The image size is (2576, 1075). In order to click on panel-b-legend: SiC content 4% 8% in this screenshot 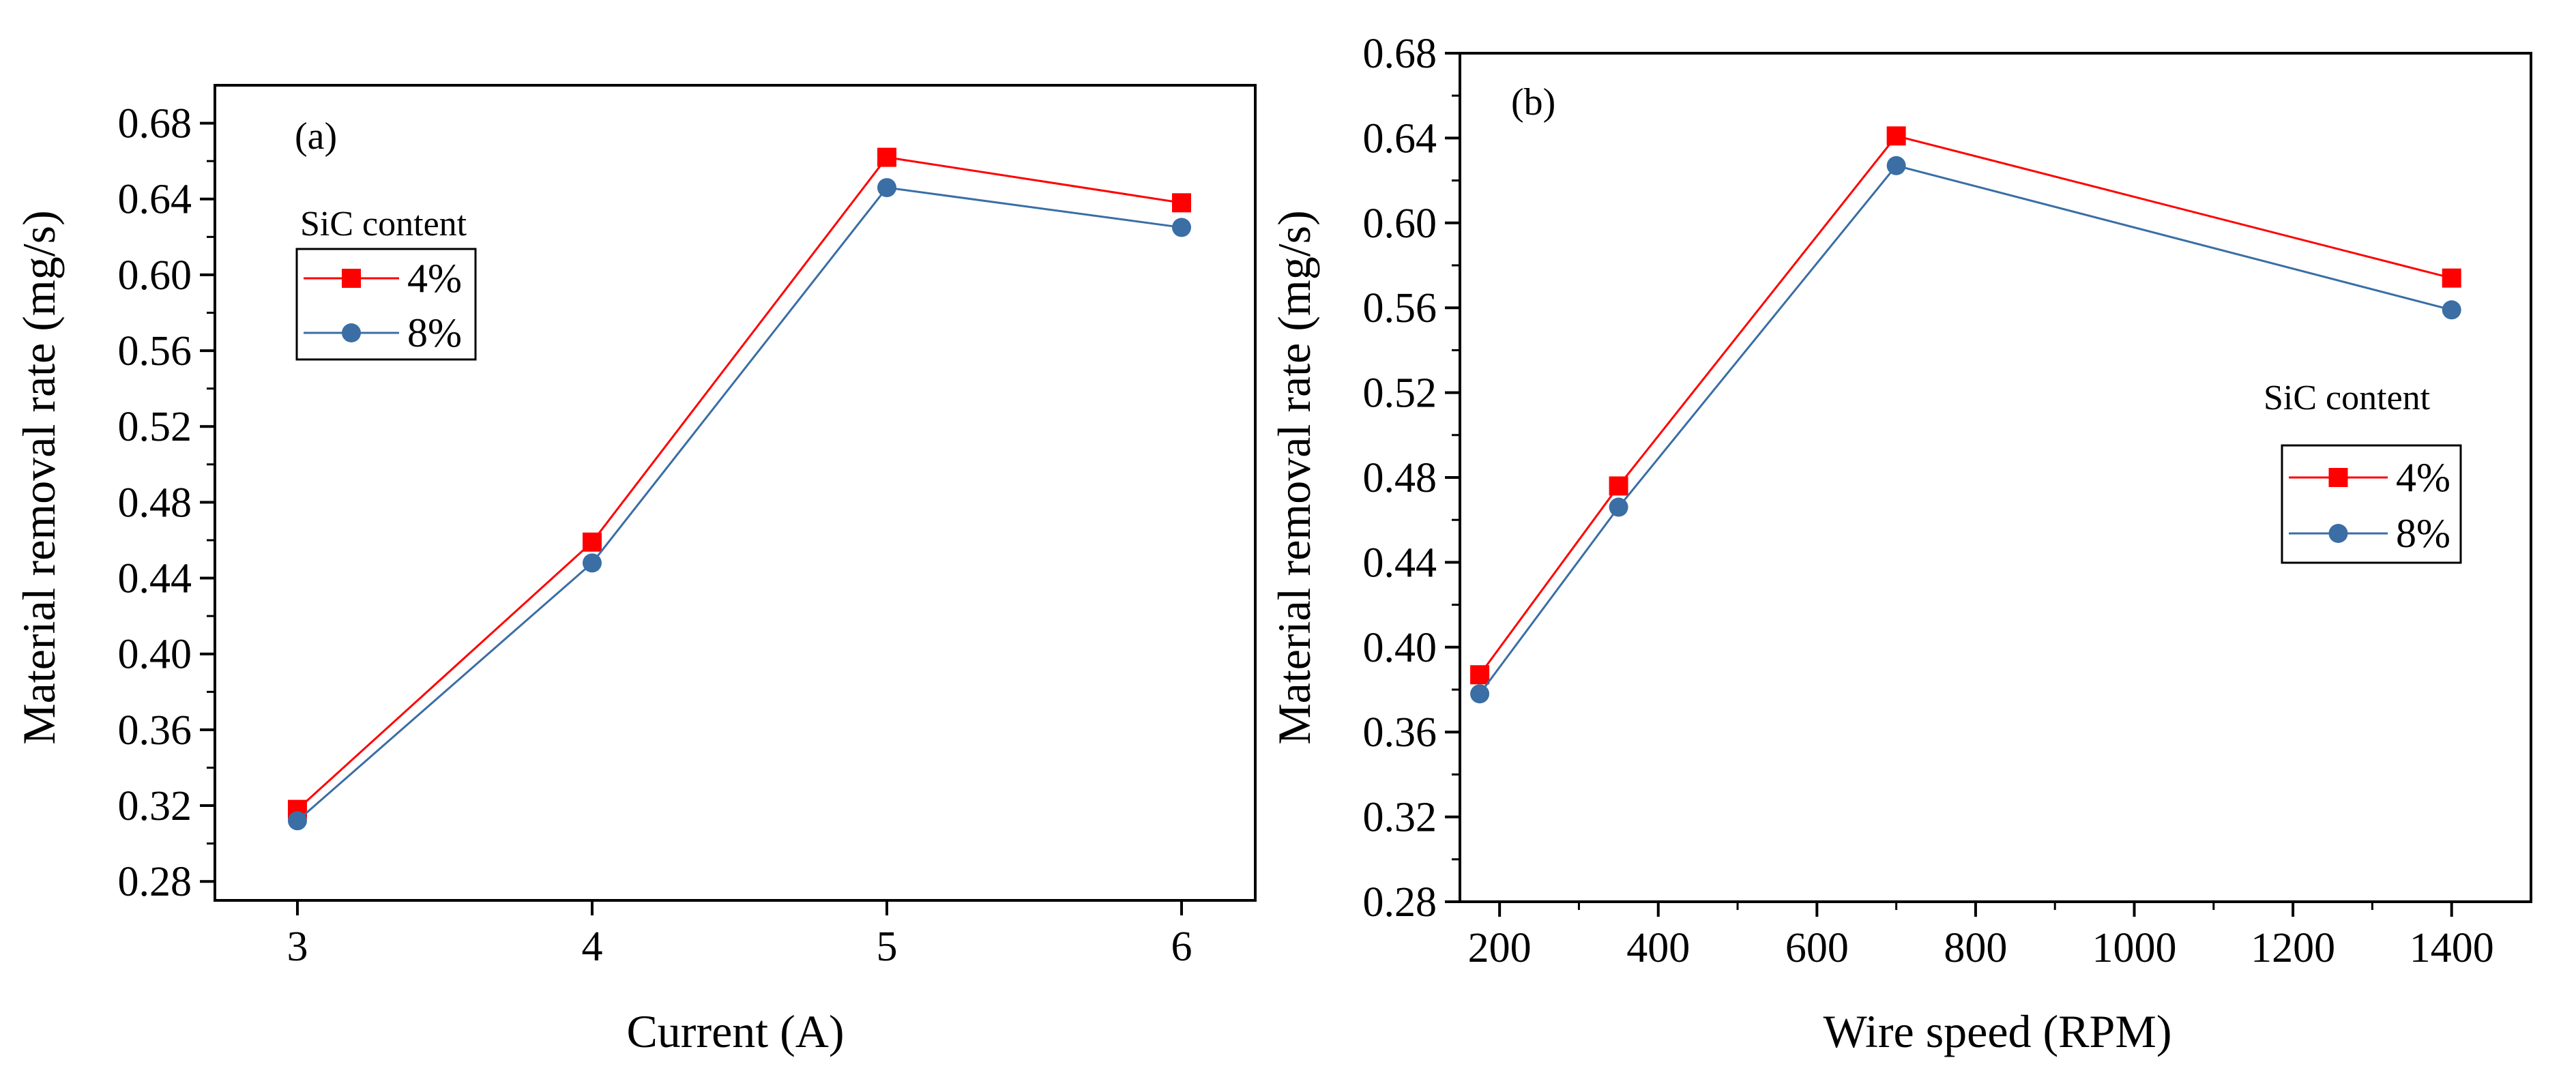, I will do `click(2363, 471)`.